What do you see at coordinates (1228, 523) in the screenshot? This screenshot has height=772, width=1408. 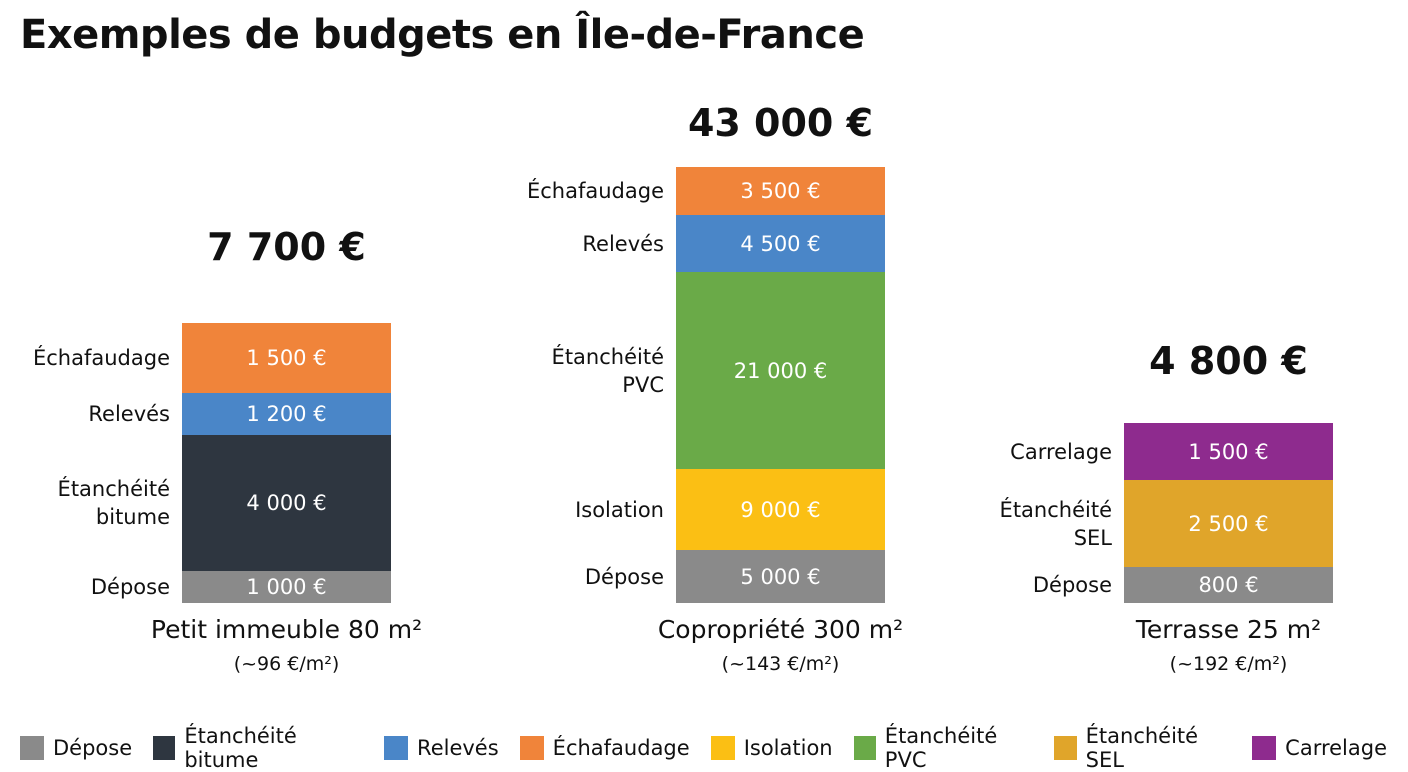 I see `bar-segment: 2 500 €` at bounding box center [1228, 523].